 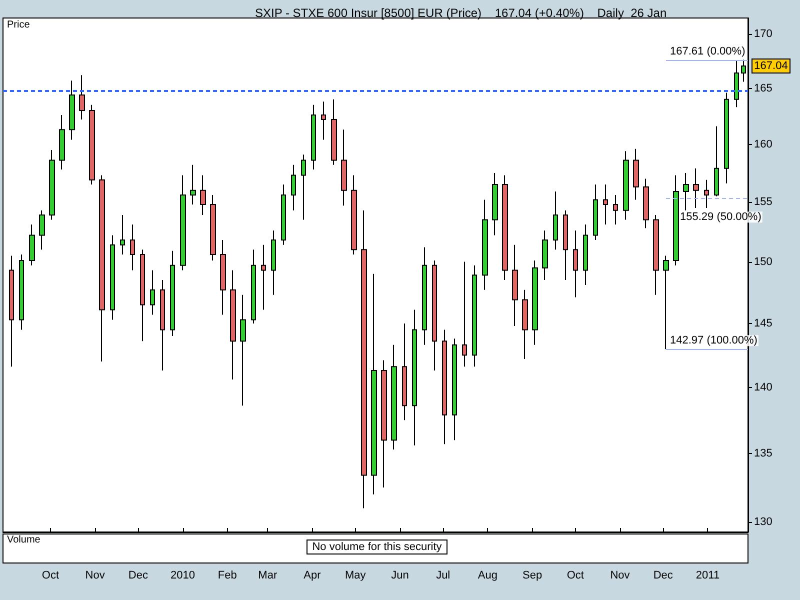 What do you see at coordinates (763, 88) in the screenshot?
I see `y-tick-label: 165` at bounding box center [763, 88].